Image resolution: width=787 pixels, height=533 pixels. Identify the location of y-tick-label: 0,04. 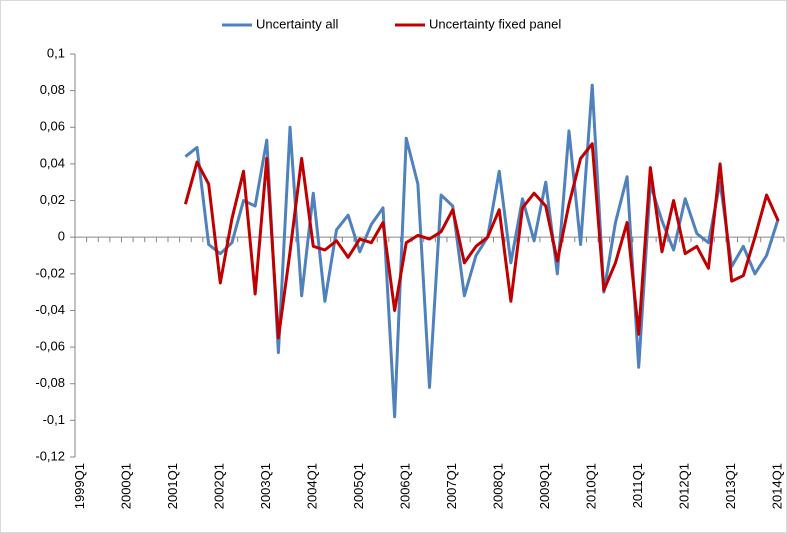
(52, 162).